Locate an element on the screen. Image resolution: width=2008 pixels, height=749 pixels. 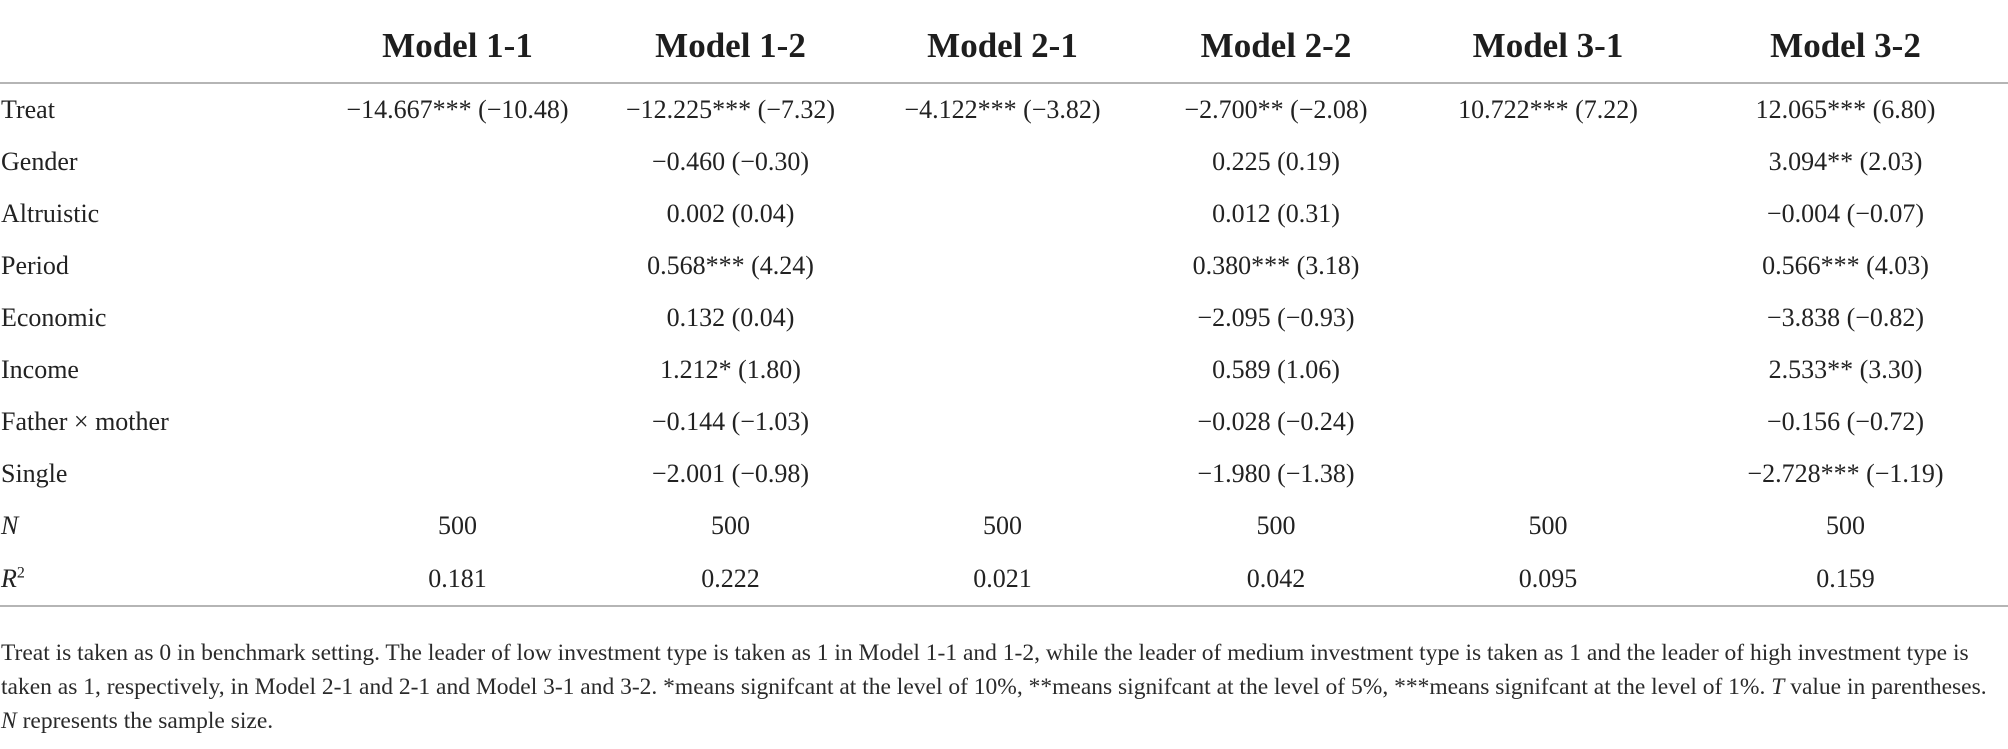
table-cell: −2.700** (−2.08) is located at coordinates (1276, 109).